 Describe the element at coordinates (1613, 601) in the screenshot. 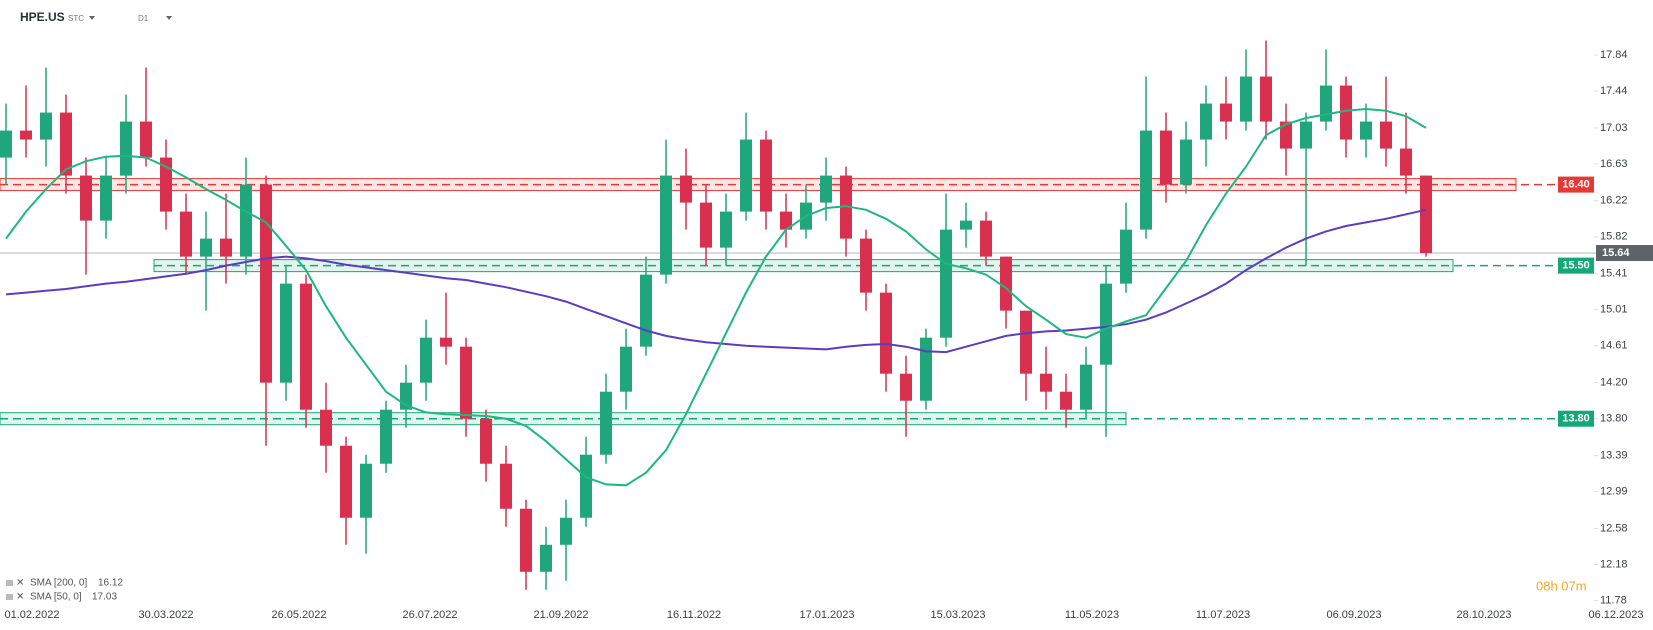

I see `y-tick-label: 11.78` at that location.